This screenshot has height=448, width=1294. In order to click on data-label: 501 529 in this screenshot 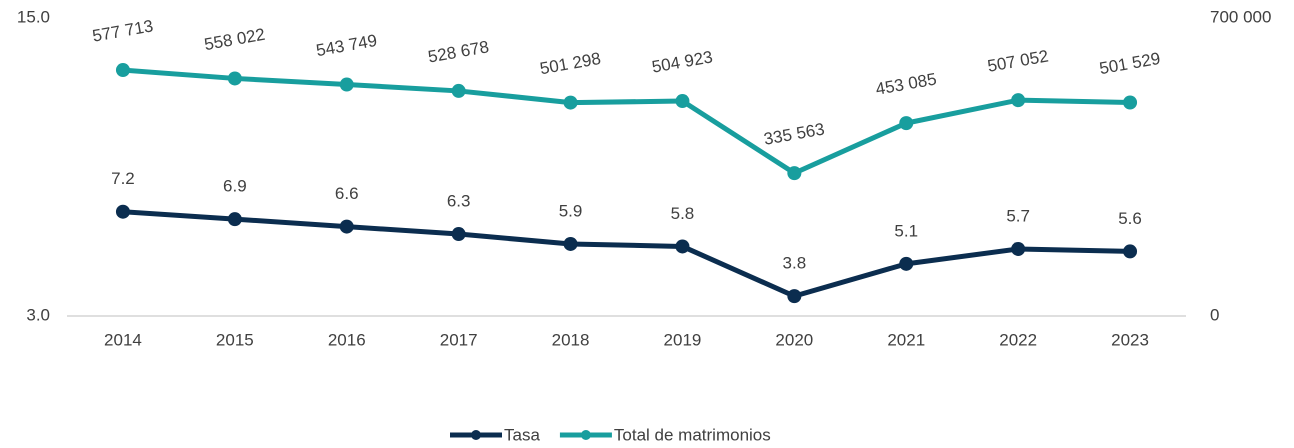, I will do `click(1130, 63)`.